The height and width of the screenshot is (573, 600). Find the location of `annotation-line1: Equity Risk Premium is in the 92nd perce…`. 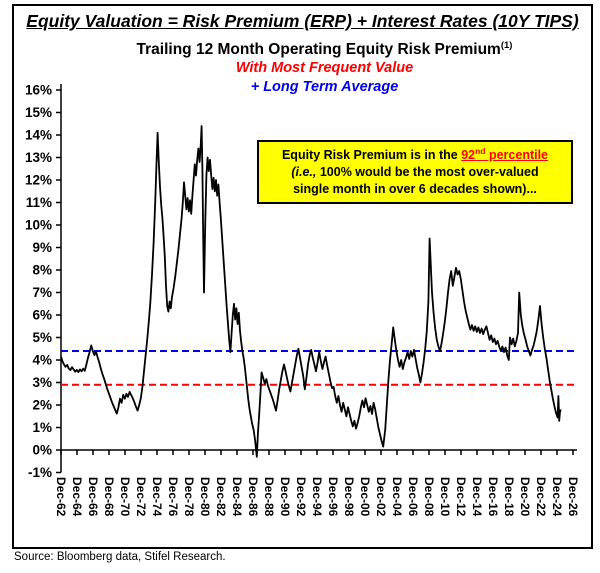

annotation-line1: Equity Risk Premium is in the 92nd perce… is located at coordinates (415, 154).